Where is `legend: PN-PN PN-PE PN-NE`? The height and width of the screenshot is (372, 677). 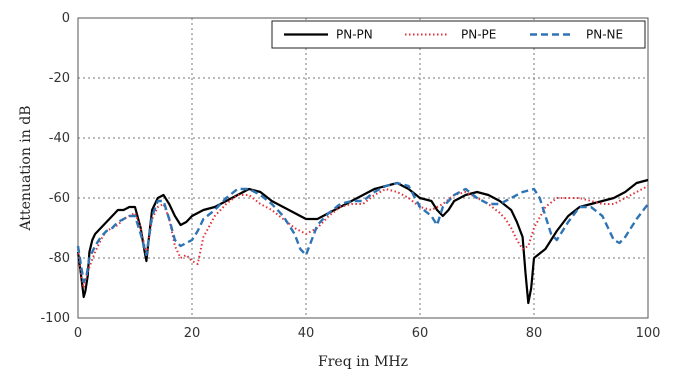
legend: PN-PN PN-PE PN-NE is located at coordinates (458, 34).